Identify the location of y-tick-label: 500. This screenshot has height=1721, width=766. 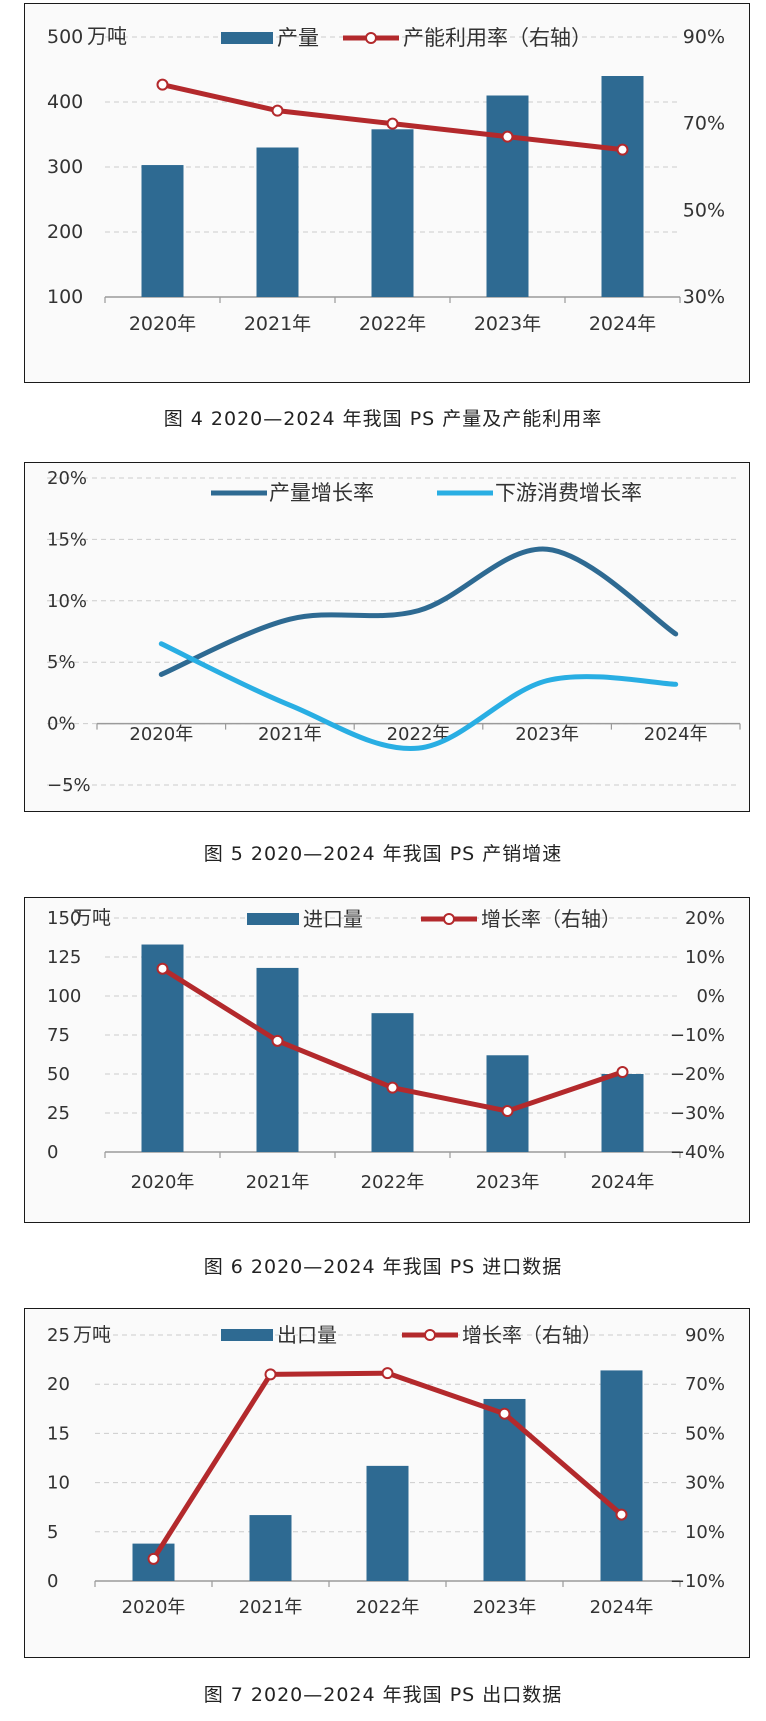
(65, 37).